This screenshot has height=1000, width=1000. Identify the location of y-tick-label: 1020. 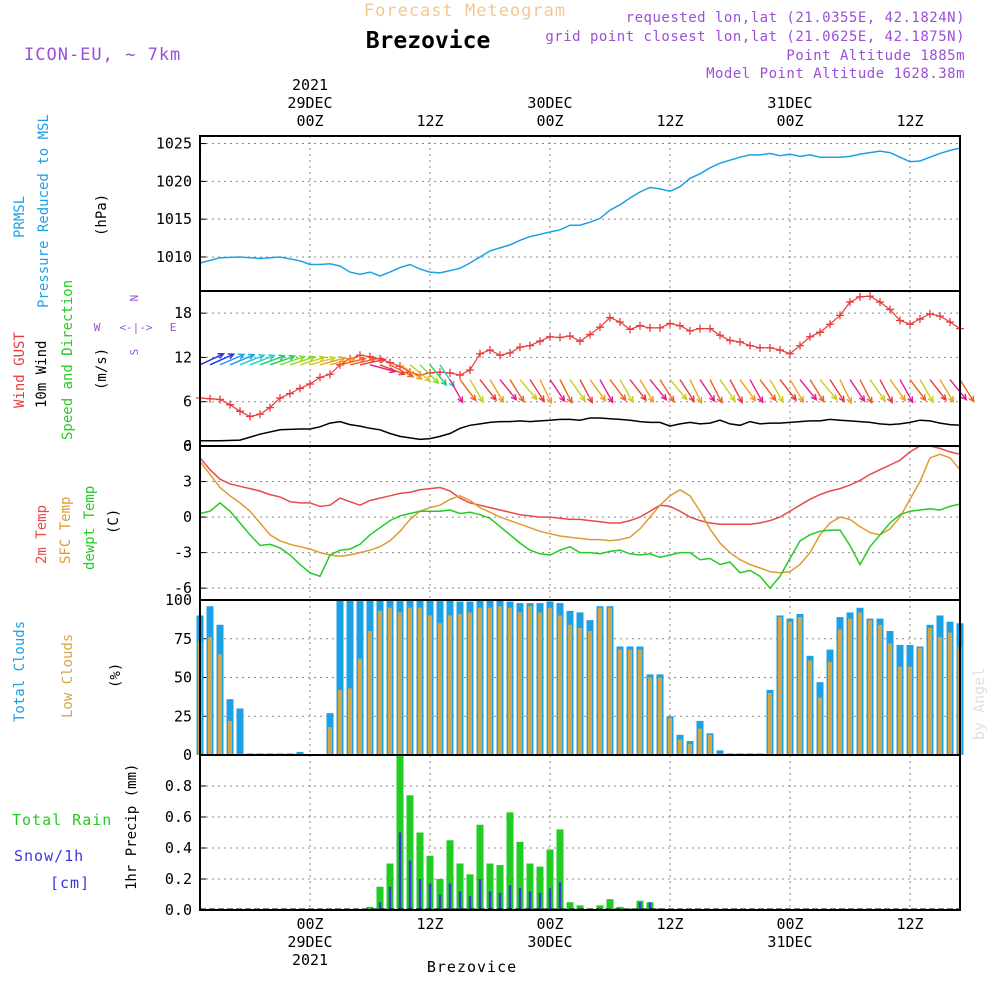
(174, 181).